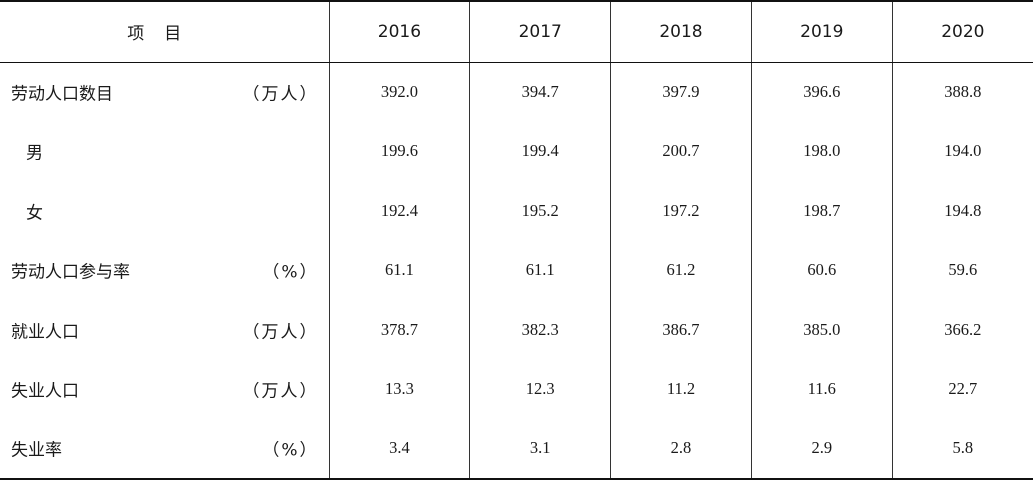 The width and height of the screenshot is (1033, 480). Describe the element at coordinates (821, 211) in the screenshot. I see `value-cell: 198.7` at that location.